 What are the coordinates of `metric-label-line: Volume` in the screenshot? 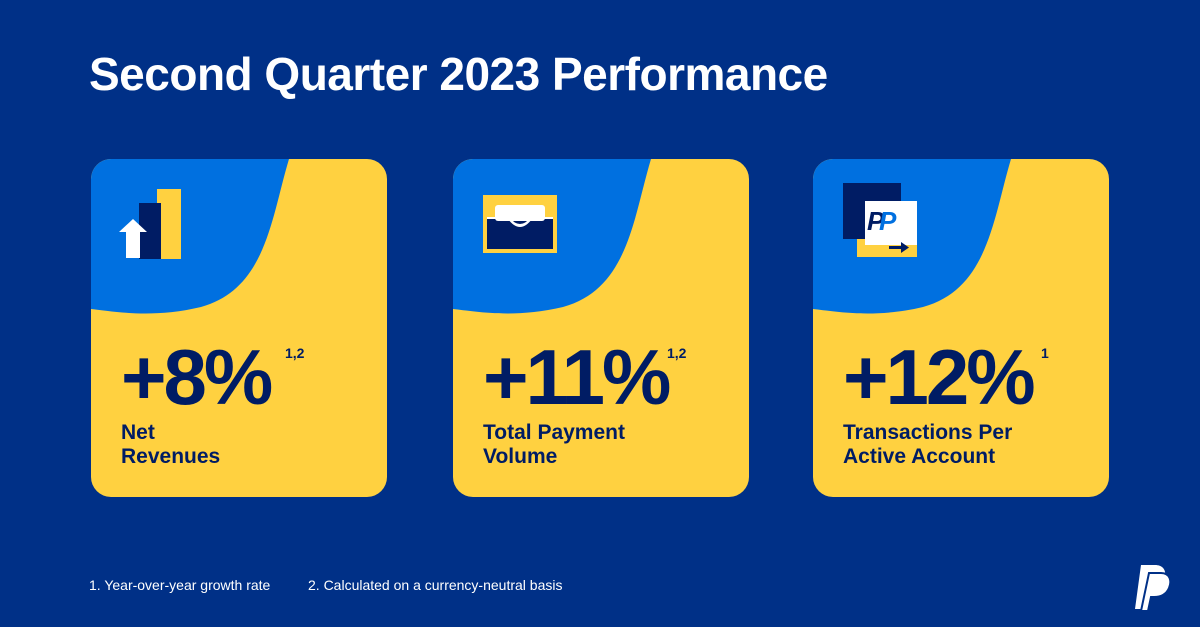 It's located at (520, 456).